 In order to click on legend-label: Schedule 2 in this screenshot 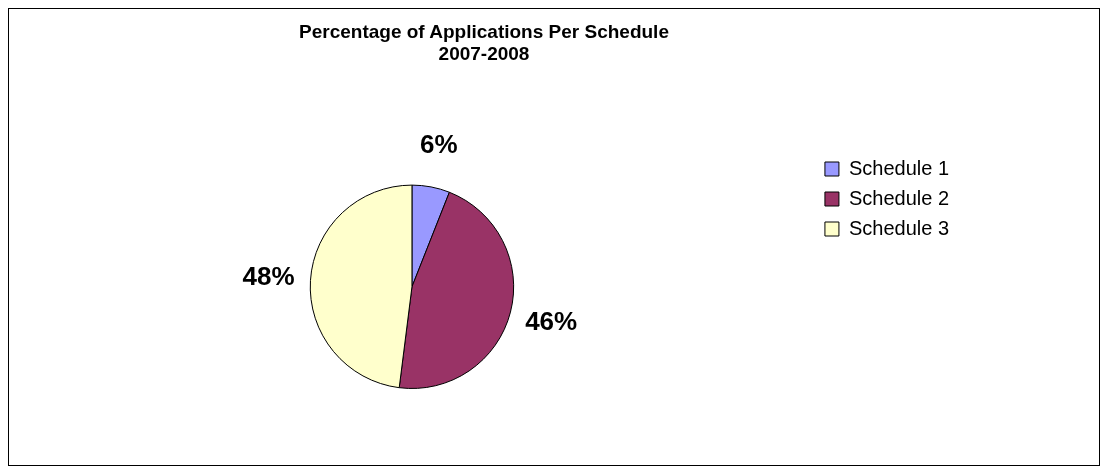, I will do `click(898, 197)`.